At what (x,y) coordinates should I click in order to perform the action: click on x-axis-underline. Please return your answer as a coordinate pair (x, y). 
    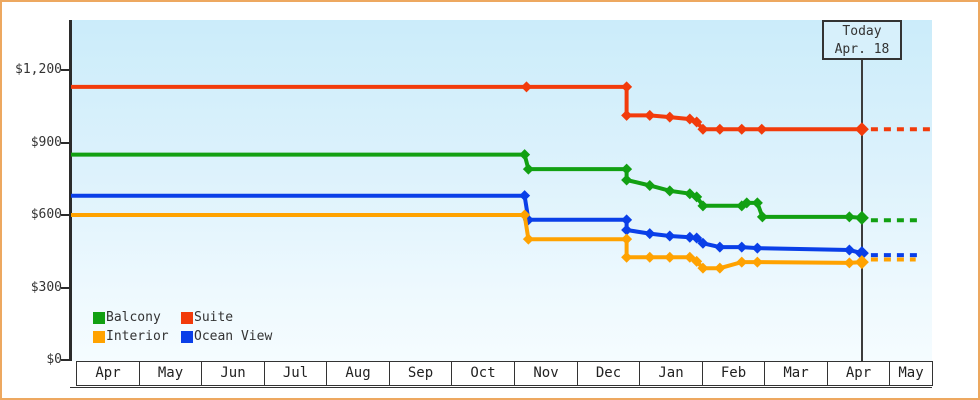
    Looking at the image, I should click on (501, 387).